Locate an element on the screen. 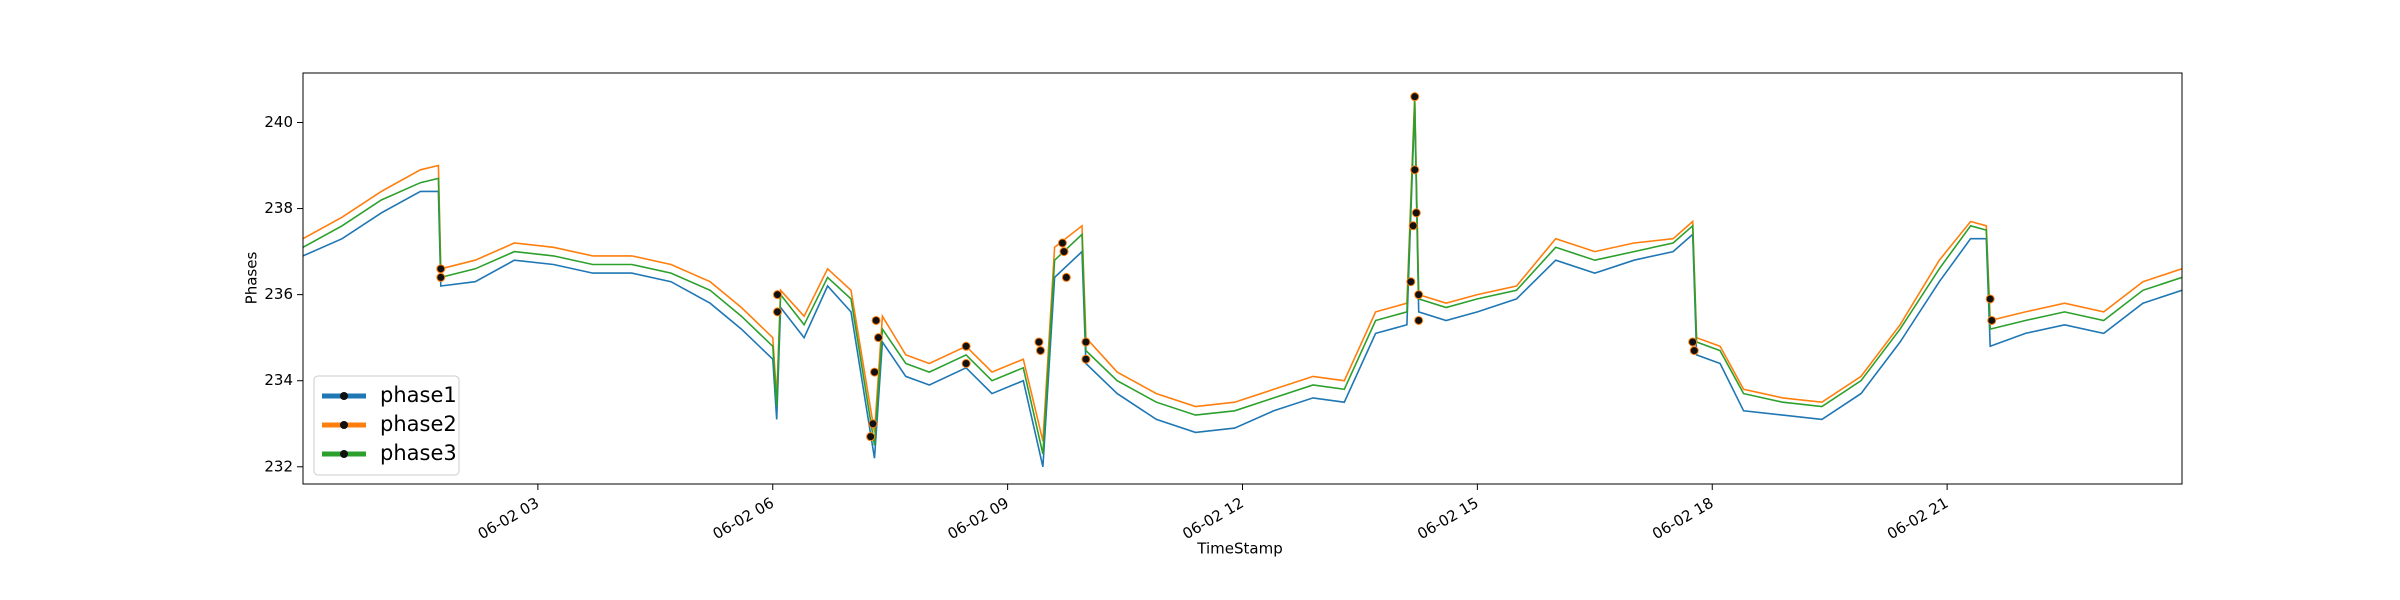 This screenshot has width=2400, height=600. x-tick-label: 06-02 03 is located at coordinates (508, 518).